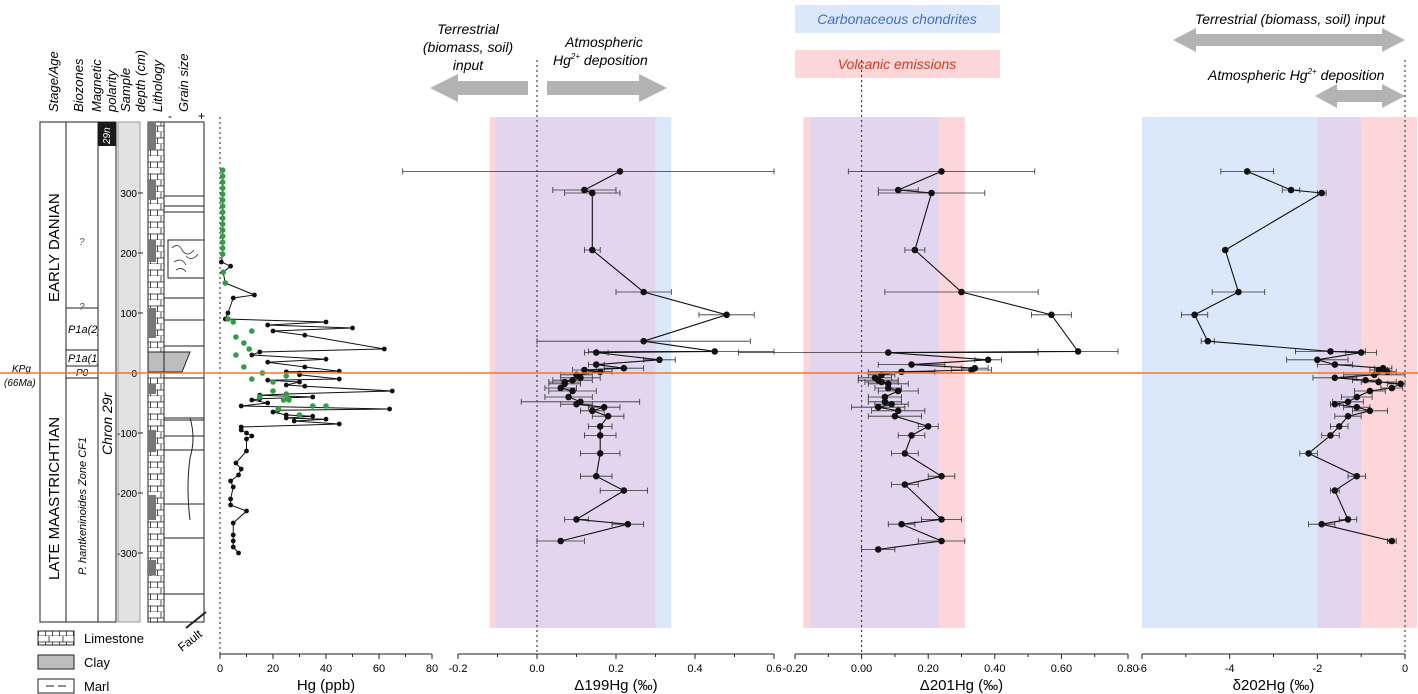 The height and width of the screenshot is (694, 1418). What do you see at coordinates (96, 686) in the screenshot?
I see `legend-marl: Marl` at bounding box center [96, 686].